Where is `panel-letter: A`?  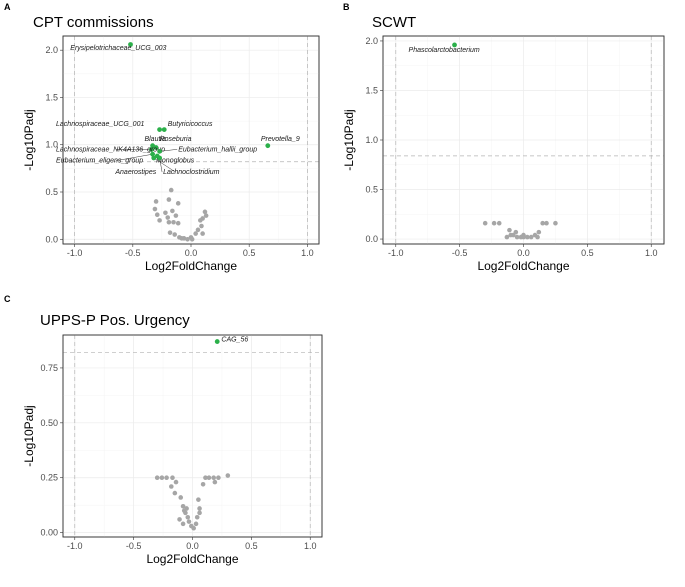 panel-letter: A is located at coordinates (7, 7).